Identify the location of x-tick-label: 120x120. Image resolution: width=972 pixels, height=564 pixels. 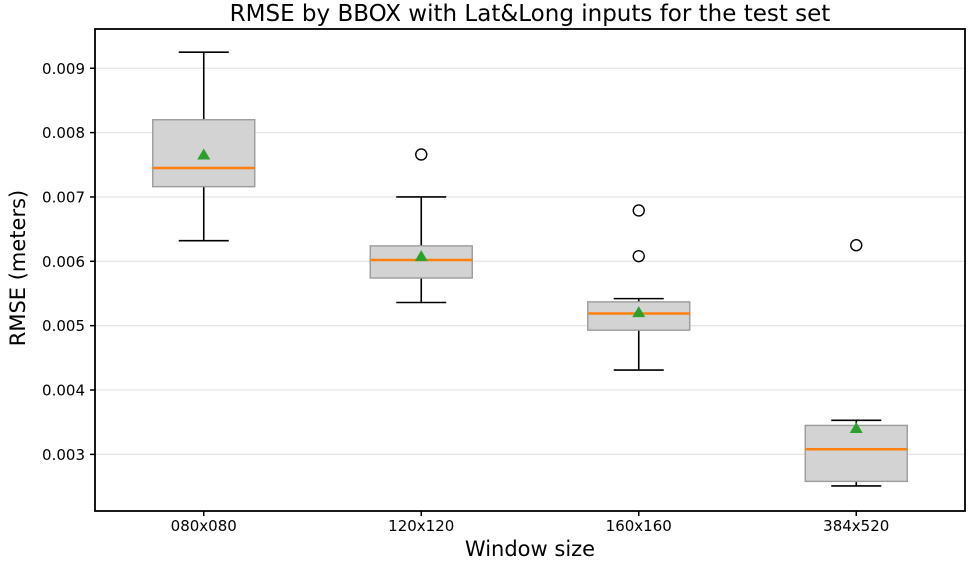
(421, 526).